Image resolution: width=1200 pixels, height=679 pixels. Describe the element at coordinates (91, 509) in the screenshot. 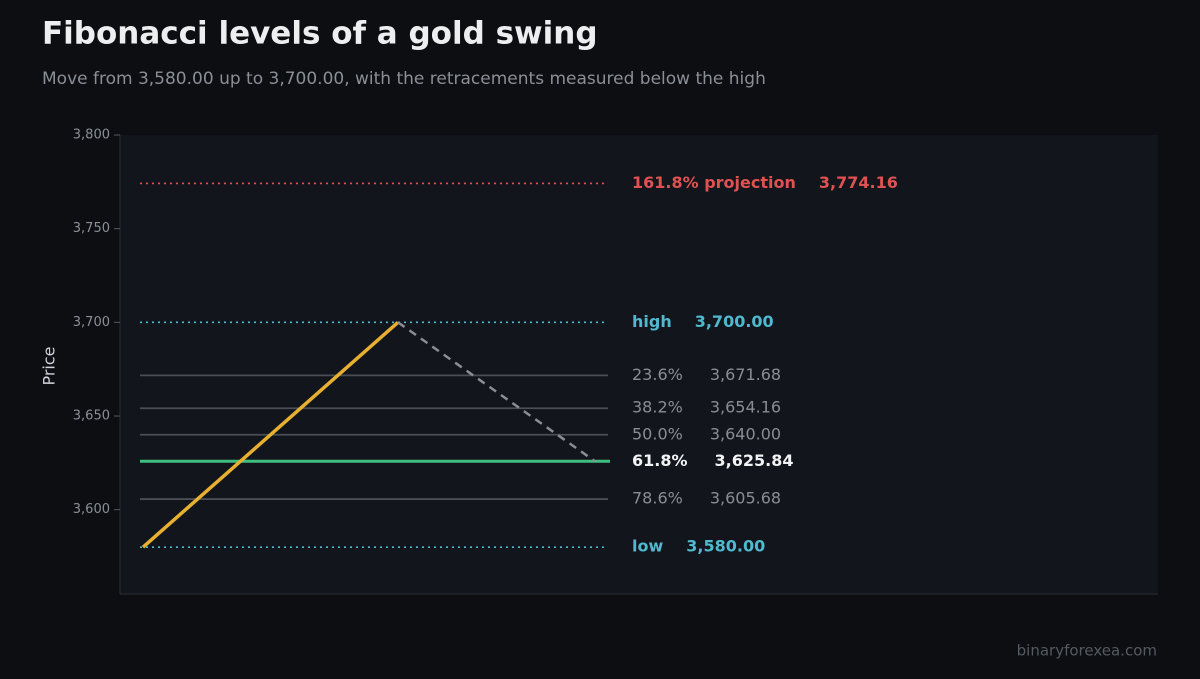

I see `y-tick-label: 3,600` at that location.